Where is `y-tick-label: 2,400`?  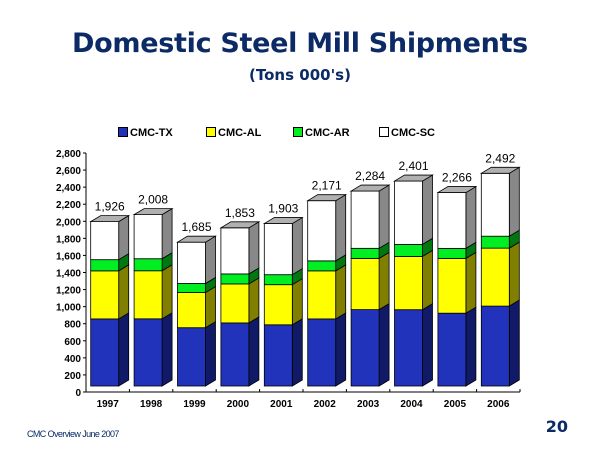
y-tick-label: 2,400 is located at coordinates (68, 188).